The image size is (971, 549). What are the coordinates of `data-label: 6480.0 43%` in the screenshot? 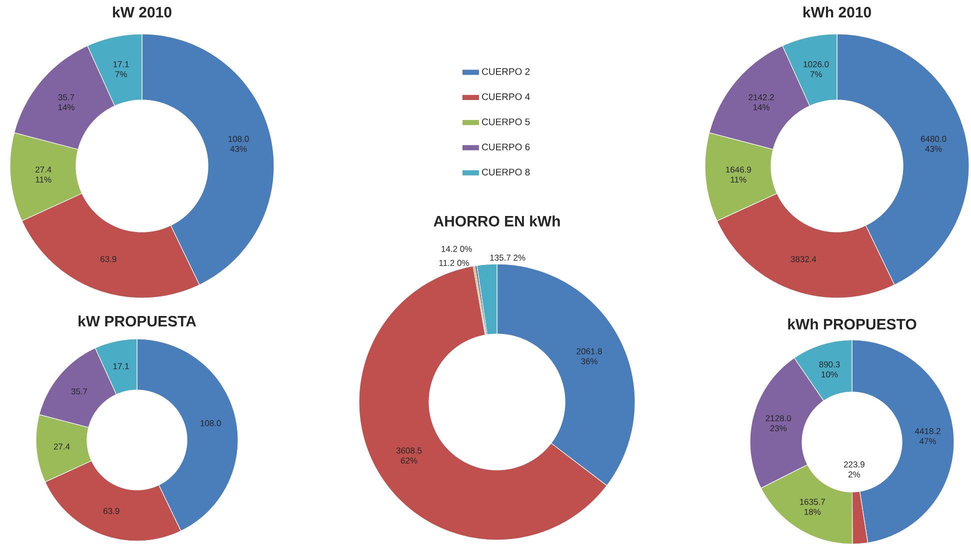 It's located at (933, 144).